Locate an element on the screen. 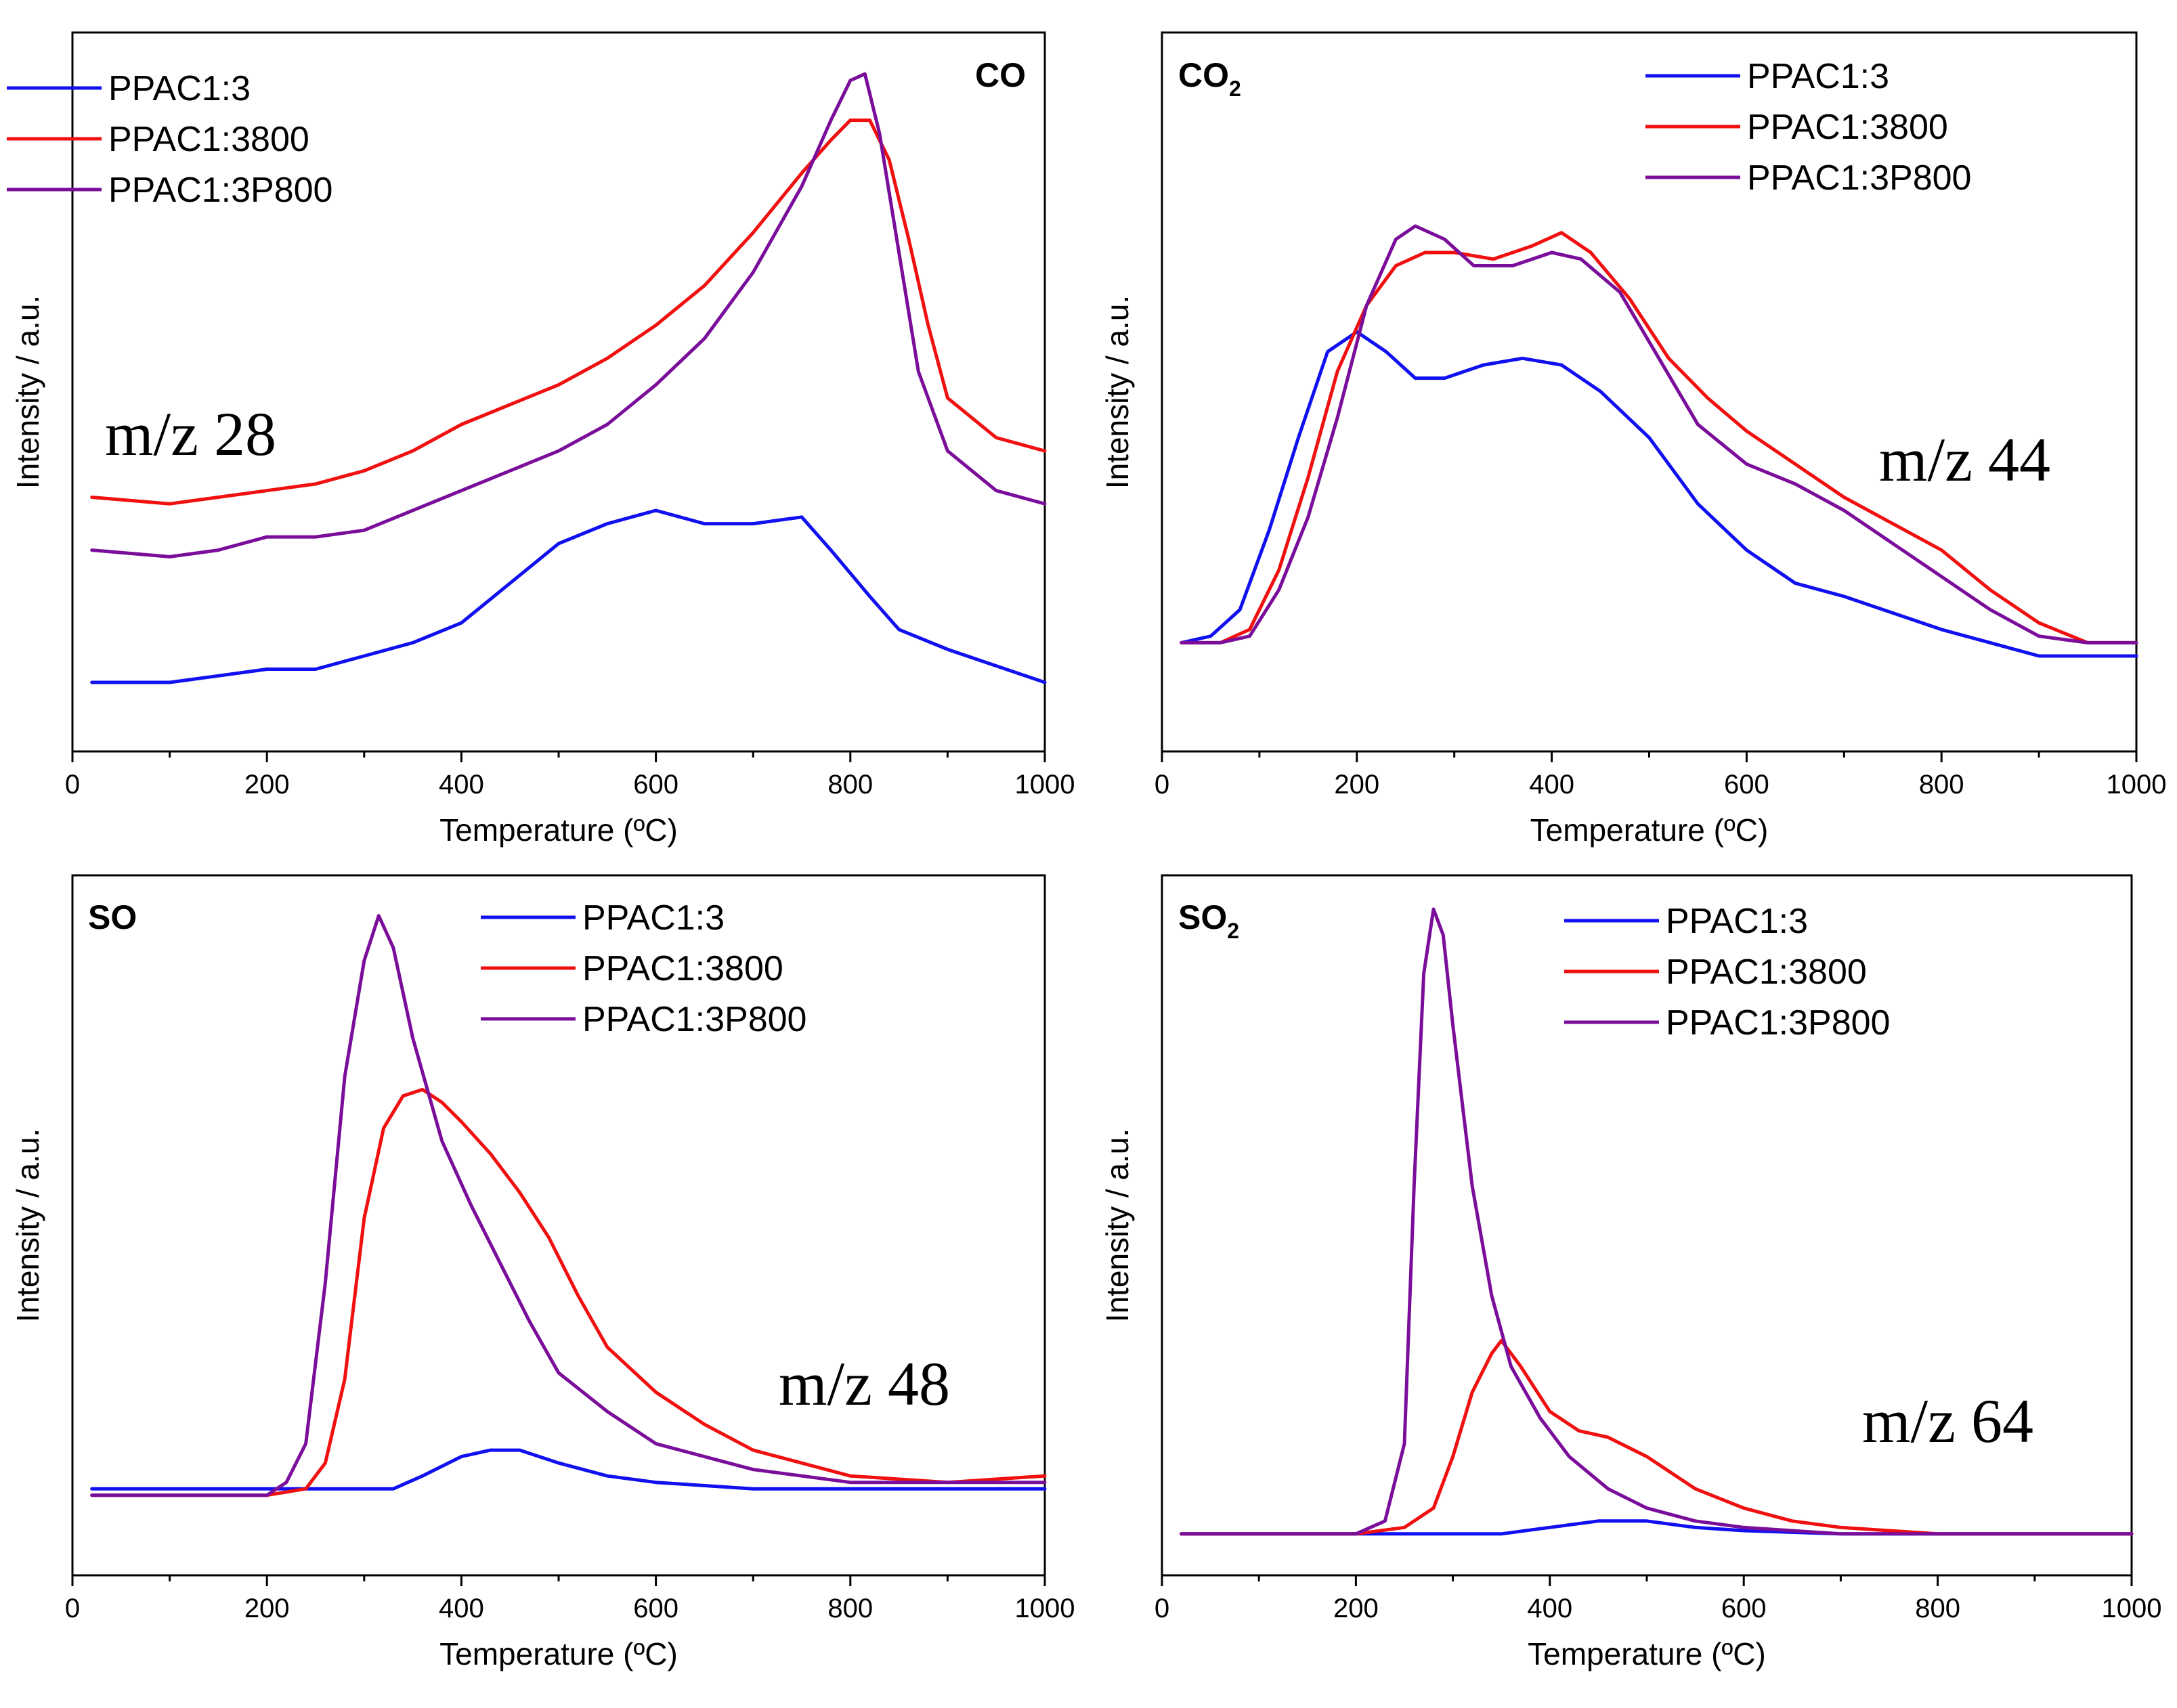 This screenshot has height=1708, width=2177. panel-tag: CO2 is located at coordinates (1209, 78).